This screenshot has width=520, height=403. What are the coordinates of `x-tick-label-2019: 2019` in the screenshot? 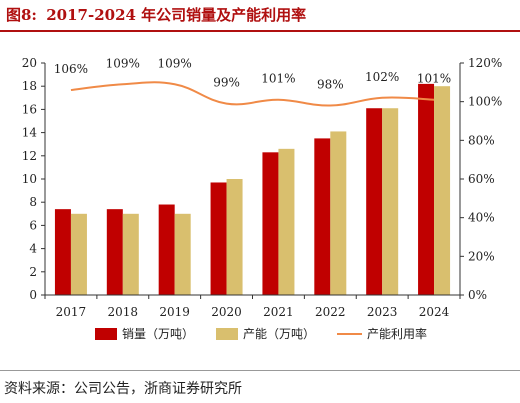 It's located at (174, 312).